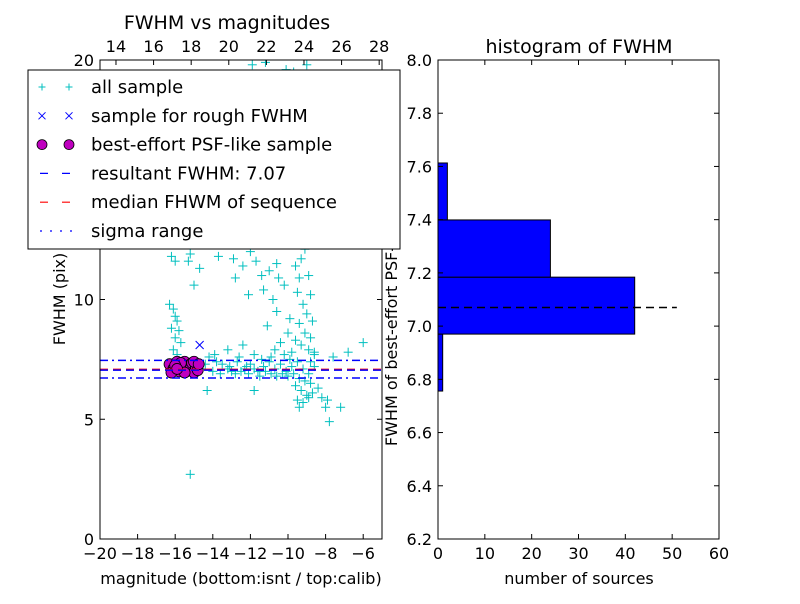 The image size is (800, 604). What do you see at coordinates (153, 46) in the screenshot?
I see `top-x-tick-label: 16` at bounding box center [153, 46].